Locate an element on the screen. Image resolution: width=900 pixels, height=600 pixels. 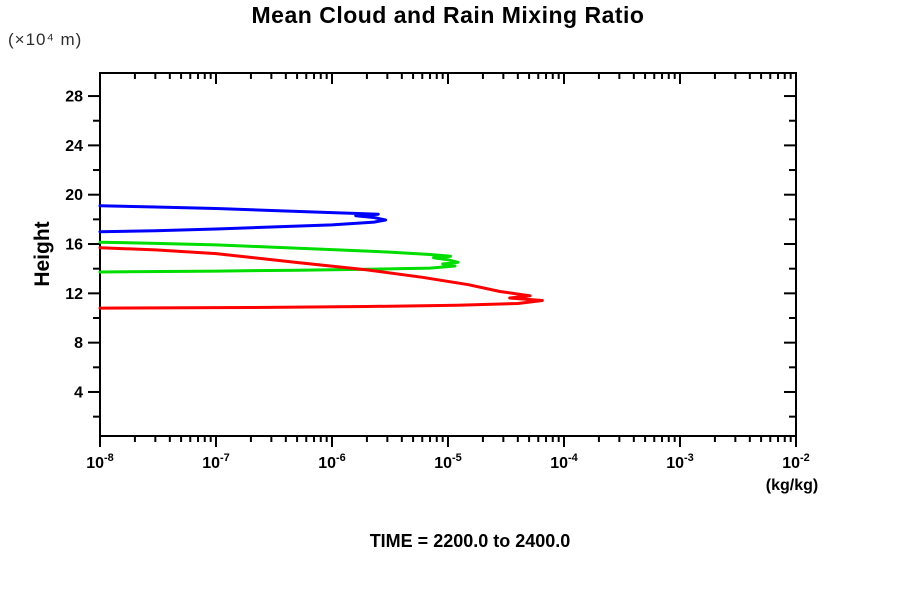
y-axis-tick-label: 12 is located at coordinates (74, 294).